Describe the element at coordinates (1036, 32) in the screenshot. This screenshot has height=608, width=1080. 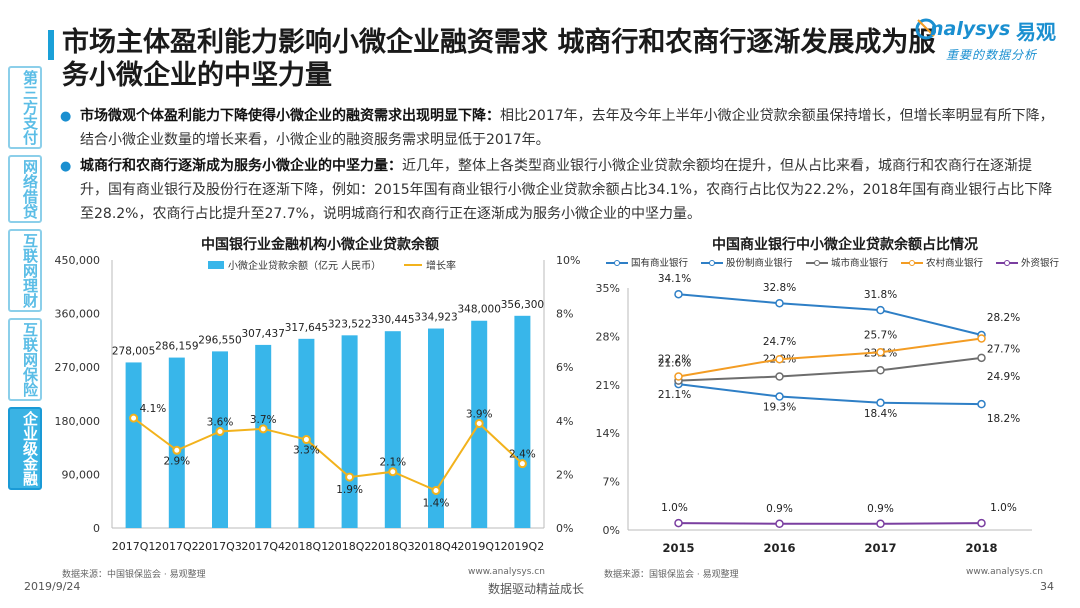
I see `logo-brand-cn: 易观` at that location.